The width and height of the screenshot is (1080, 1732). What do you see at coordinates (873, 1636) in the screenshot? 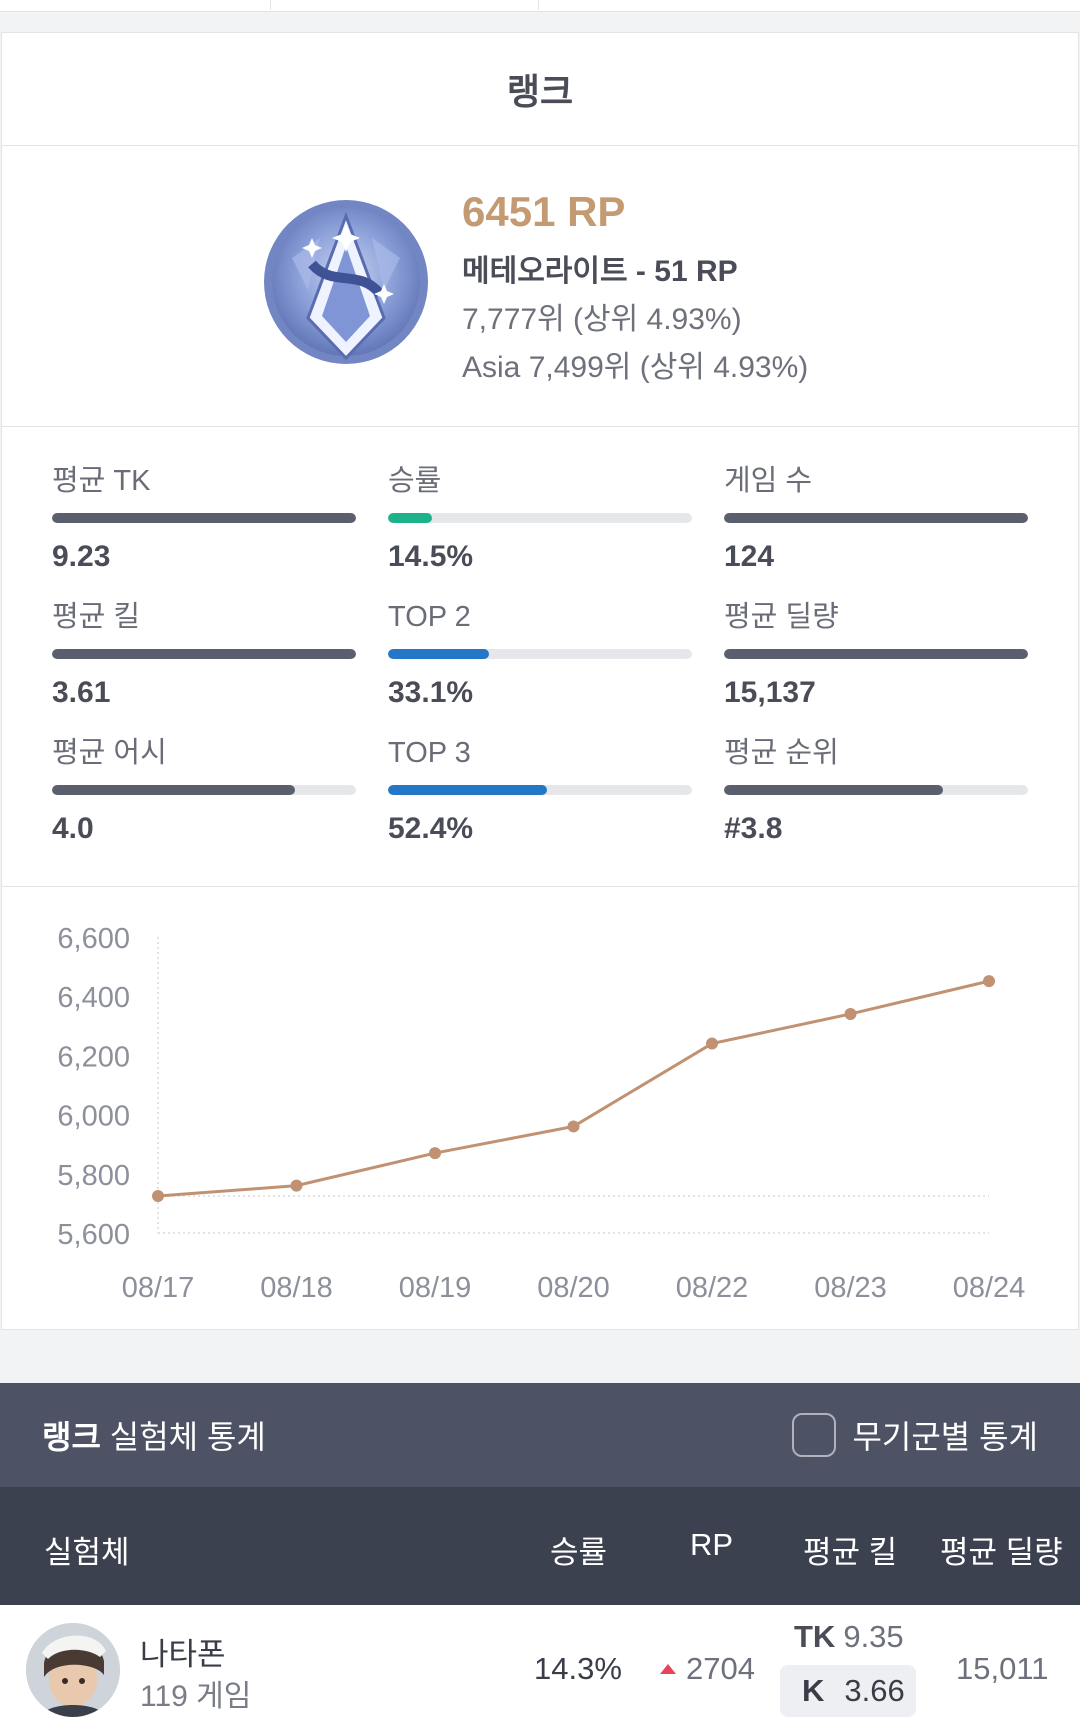
I see `tk-value: 9.35` at bounding box center [873, 1636].